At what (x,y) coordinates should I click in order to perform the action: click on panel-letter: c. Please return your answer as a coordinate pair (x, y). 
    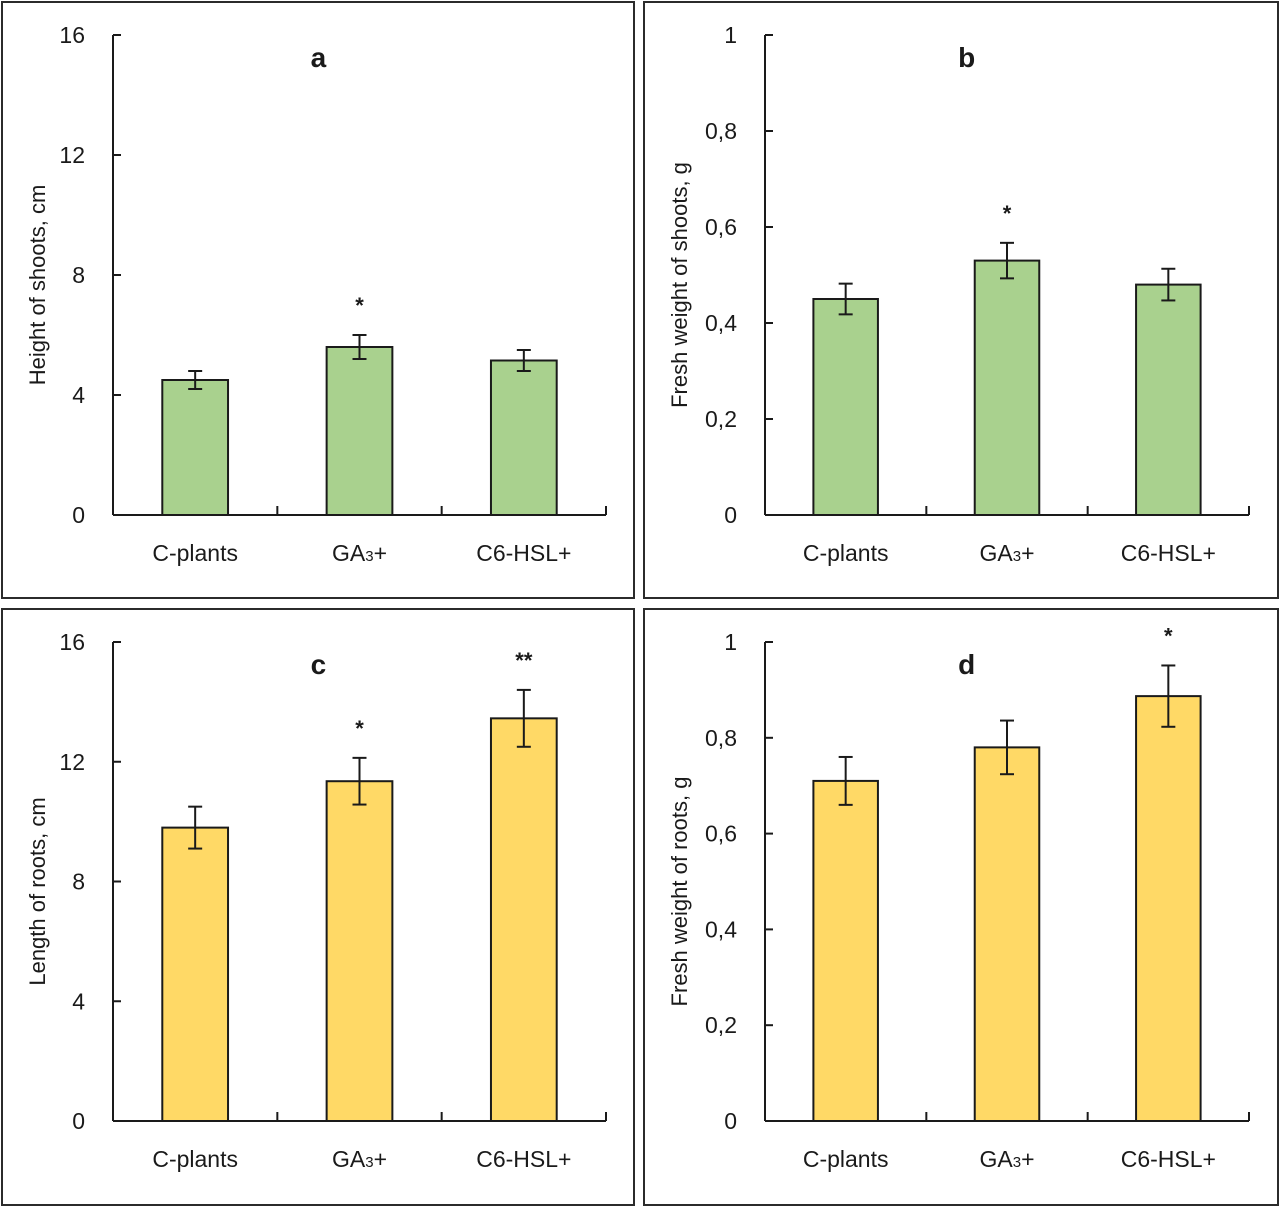
    Looking at the image, I should click on (319, 664).